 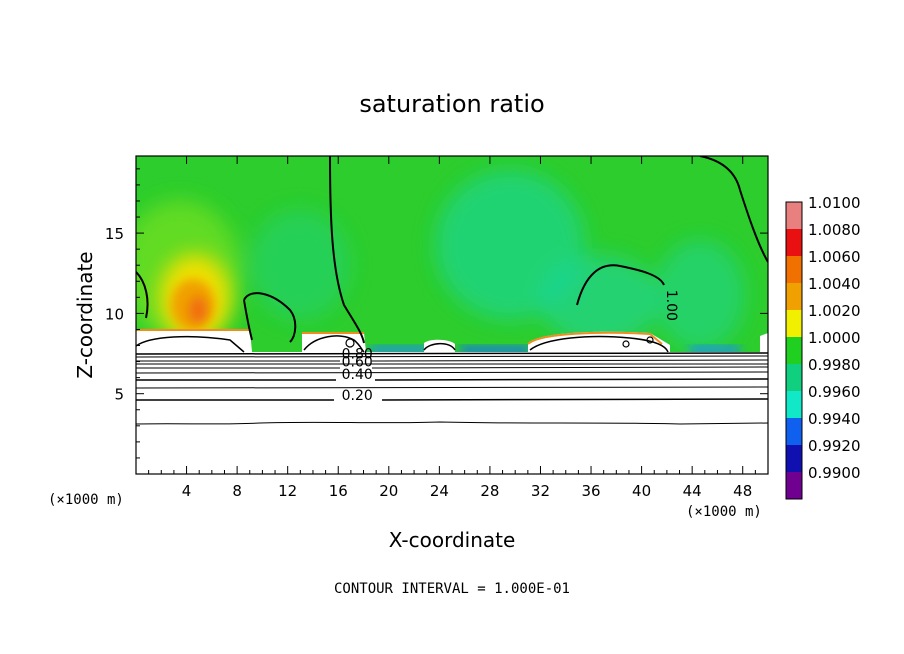 I want to click on contour-label: 0.60, so click(x=357, y=362).